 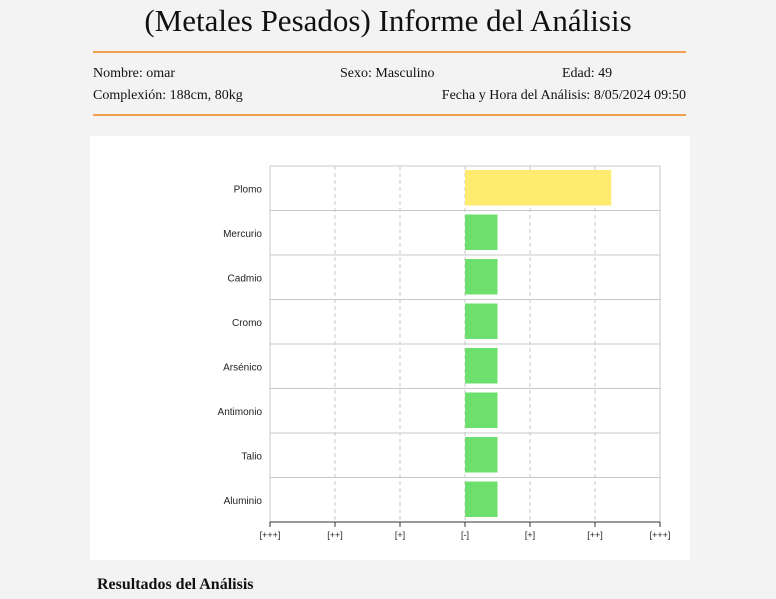 I want to click on category-label: Talio, so click(x=251, y=456).